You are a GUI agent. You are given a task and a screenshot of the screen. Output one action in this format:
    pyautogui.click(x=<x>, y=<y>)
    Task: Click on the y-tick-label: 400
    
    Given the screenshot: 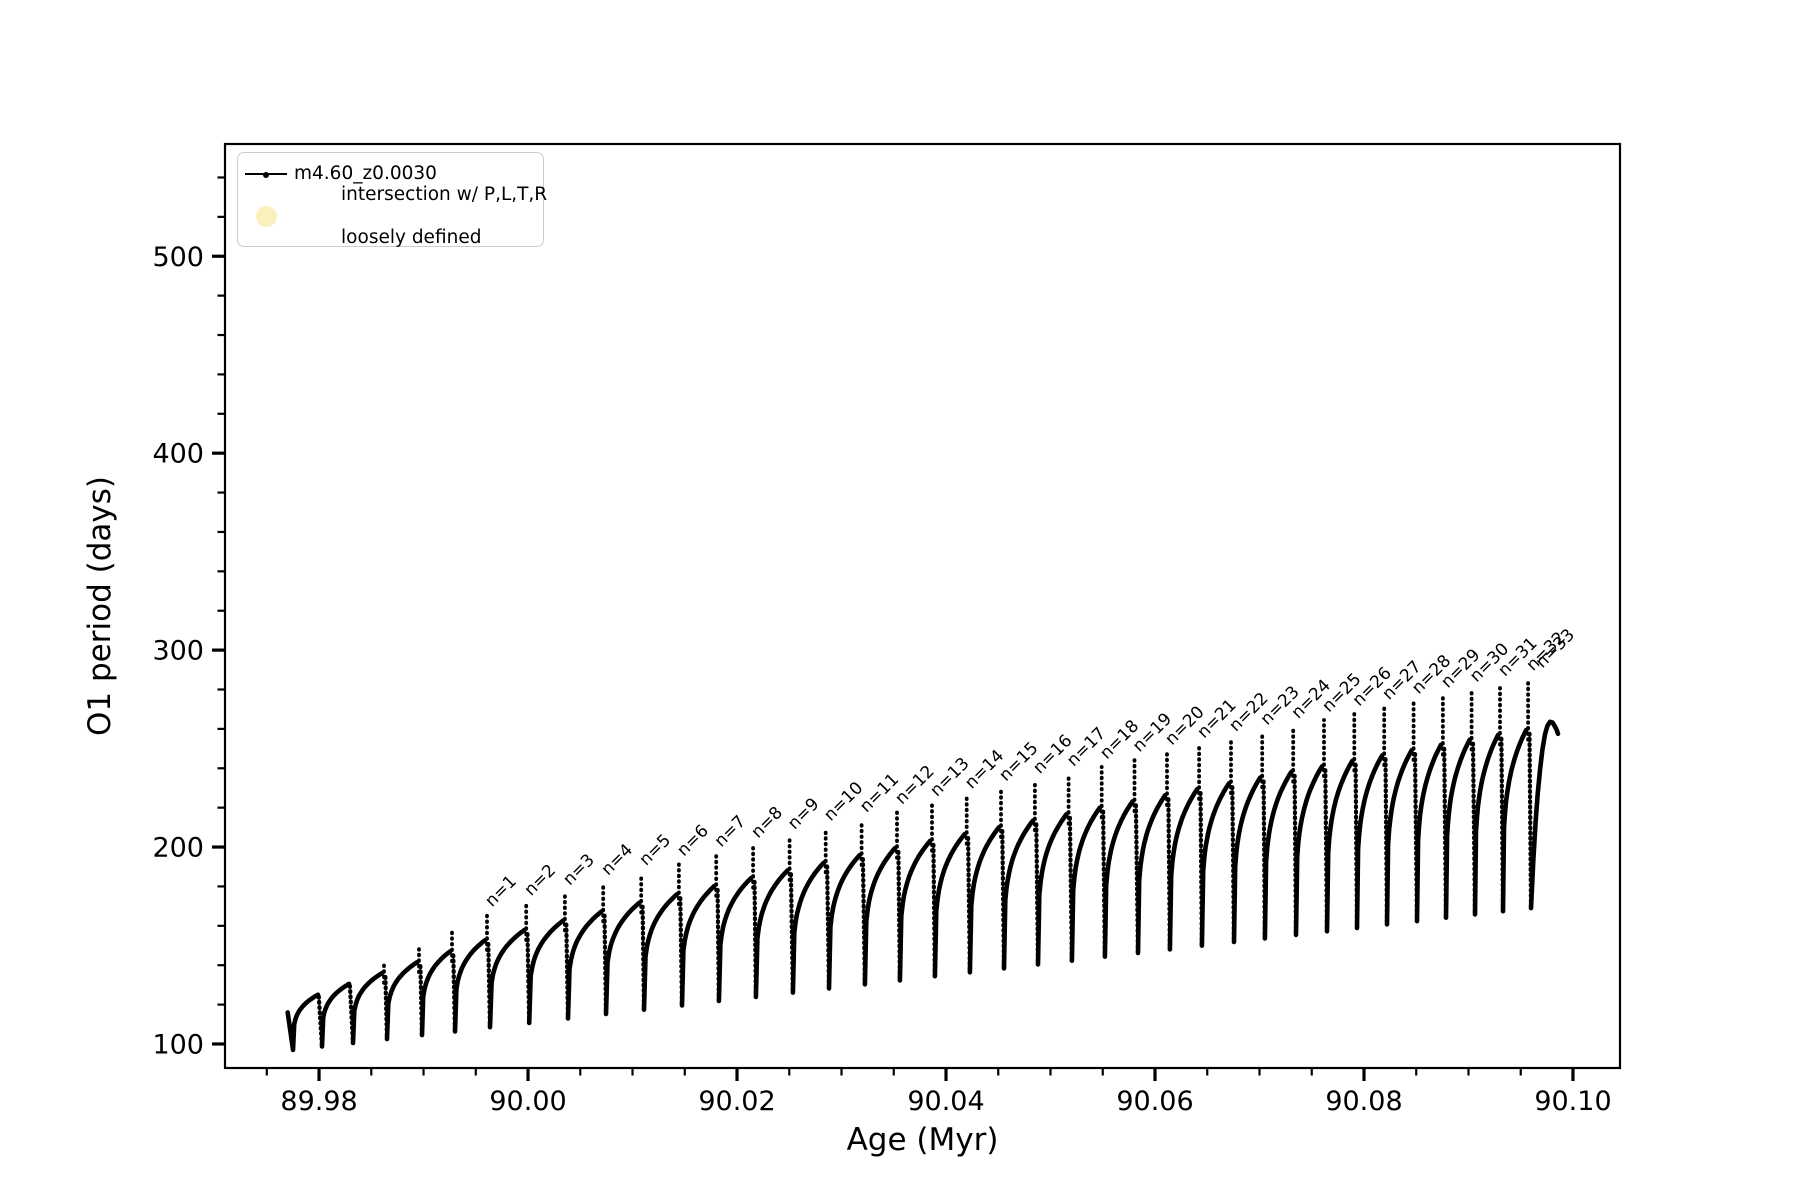 What is the action you would take?
    pyautogui.click(x=178, y=454)
    